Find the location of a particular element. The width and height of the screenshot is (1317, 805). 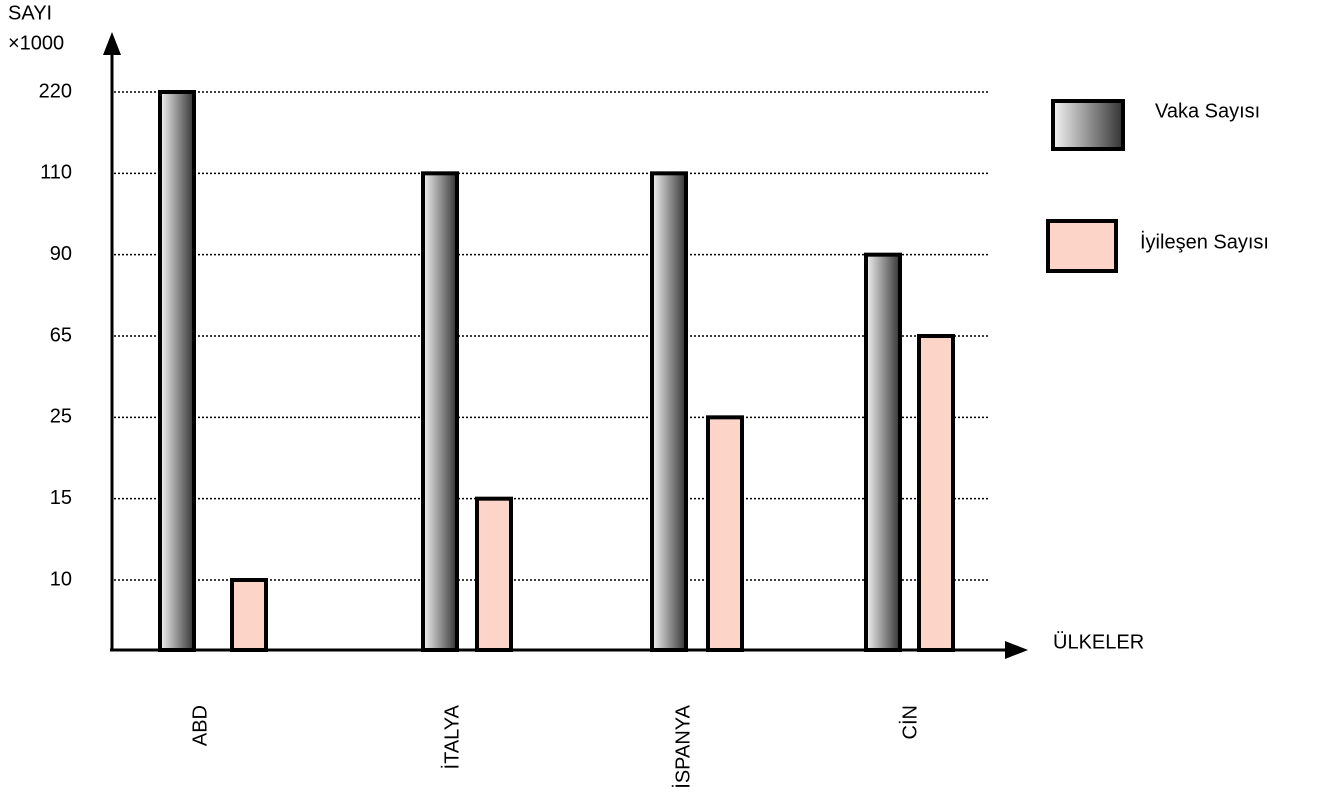

y-axis-label: SAYI is located at coordinates (30, 13).